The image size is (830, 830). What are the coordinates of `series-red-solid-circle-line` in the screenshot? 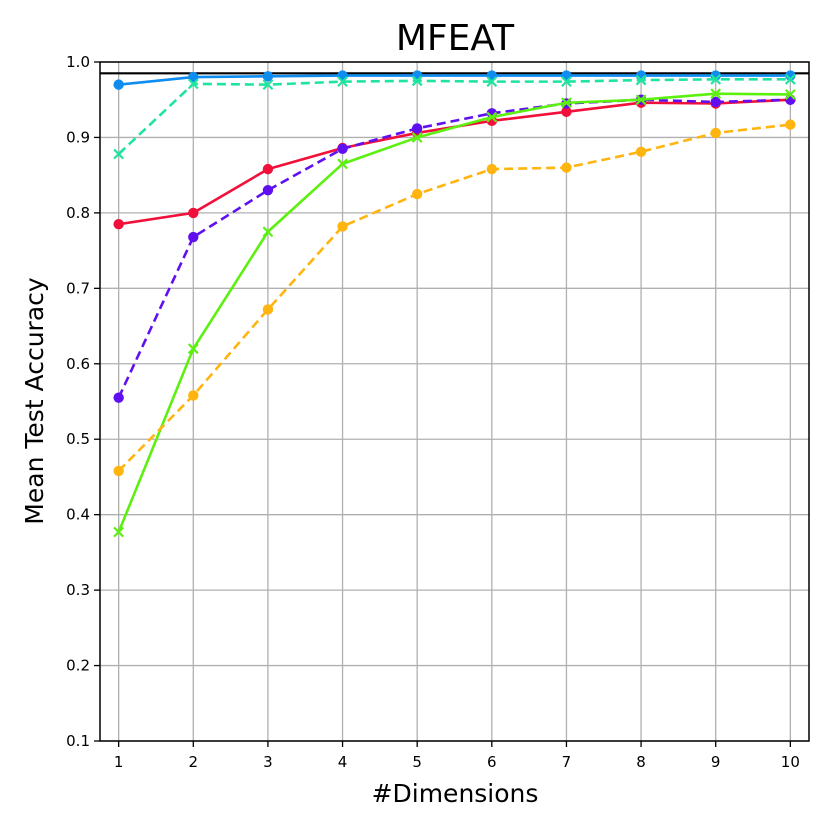 It's located at (454, 162).